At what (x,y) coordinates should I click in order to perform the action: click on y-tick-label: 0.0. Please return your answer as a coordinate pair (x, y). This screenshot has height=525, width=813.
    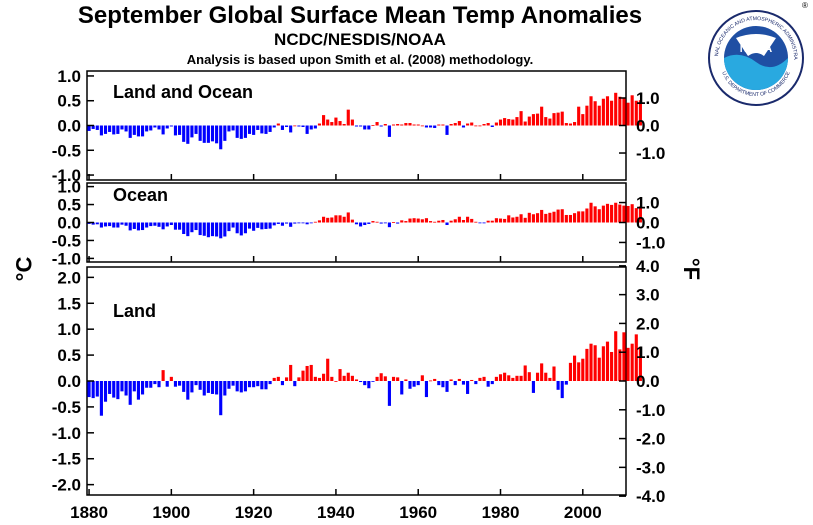
    Looking at the image, I should click on (69, 223).